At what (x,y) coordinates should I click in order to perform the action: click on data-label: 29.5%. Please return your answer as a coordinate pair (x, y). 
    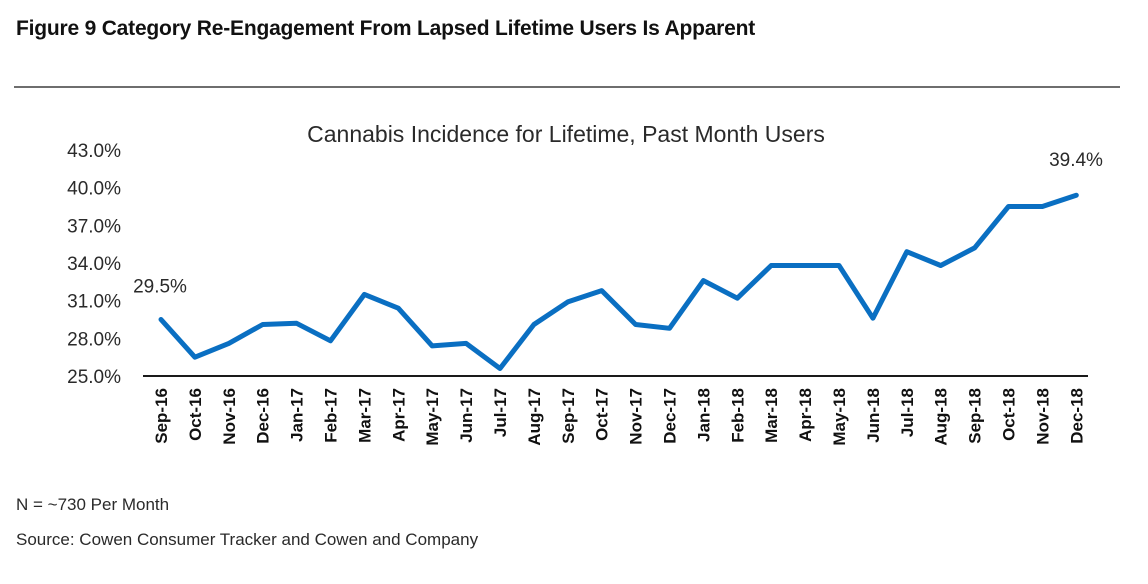
    Looking at the image, I should click on (160, 287).